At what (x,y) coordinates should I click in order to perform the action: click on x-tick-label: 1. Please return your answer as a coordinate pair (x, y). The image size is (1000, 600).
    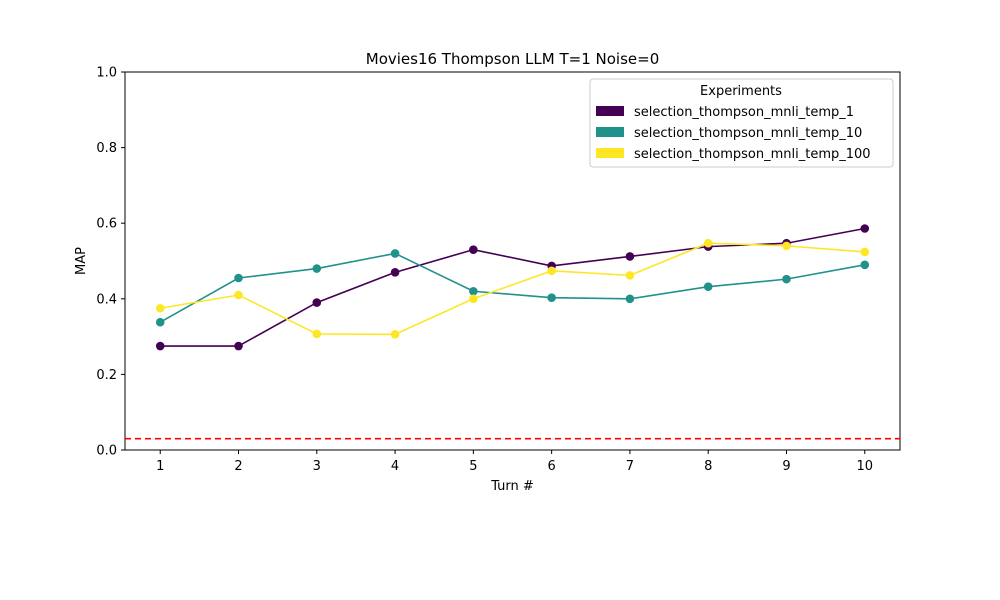
    Looking at the image, I should click on (160, 466).